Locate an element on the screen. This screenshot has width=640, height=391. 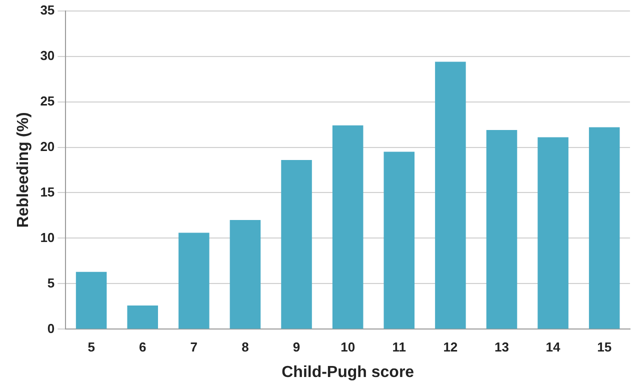
y-tick-label: 5 is located at coordinates (51, 282).